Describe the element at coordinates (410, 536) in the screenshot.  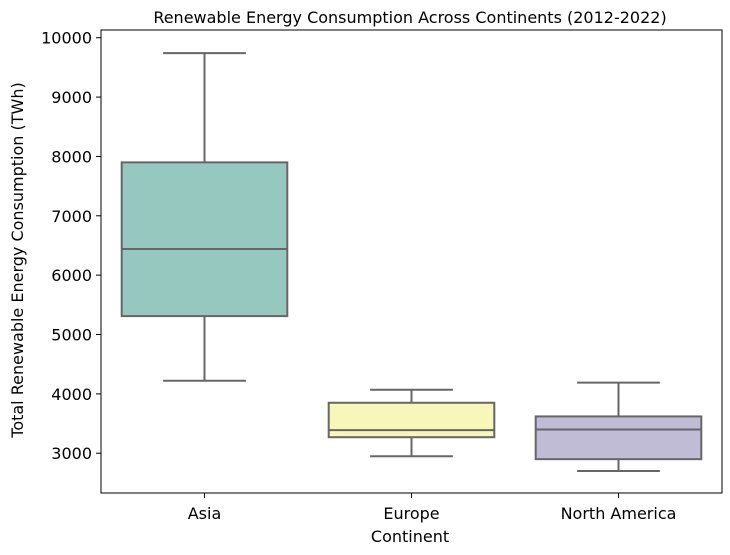
I see `x-axis-label: Continent` at that location.